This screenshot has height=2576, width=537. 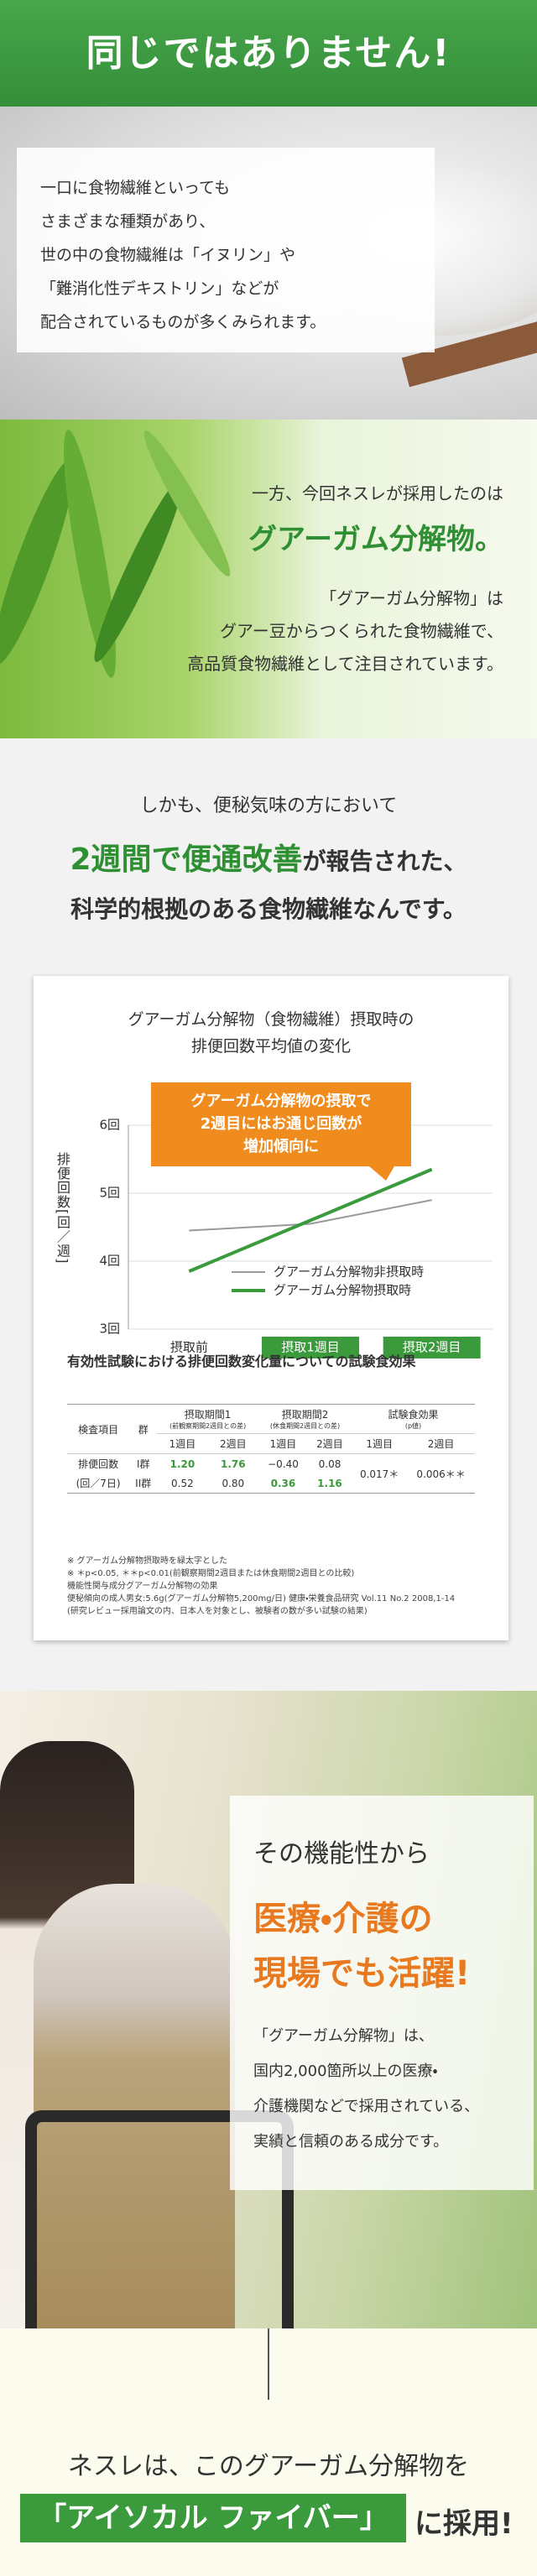 I want to click on product-name: 「アイソカル ファイバー」, so click(x=213, y=2518).